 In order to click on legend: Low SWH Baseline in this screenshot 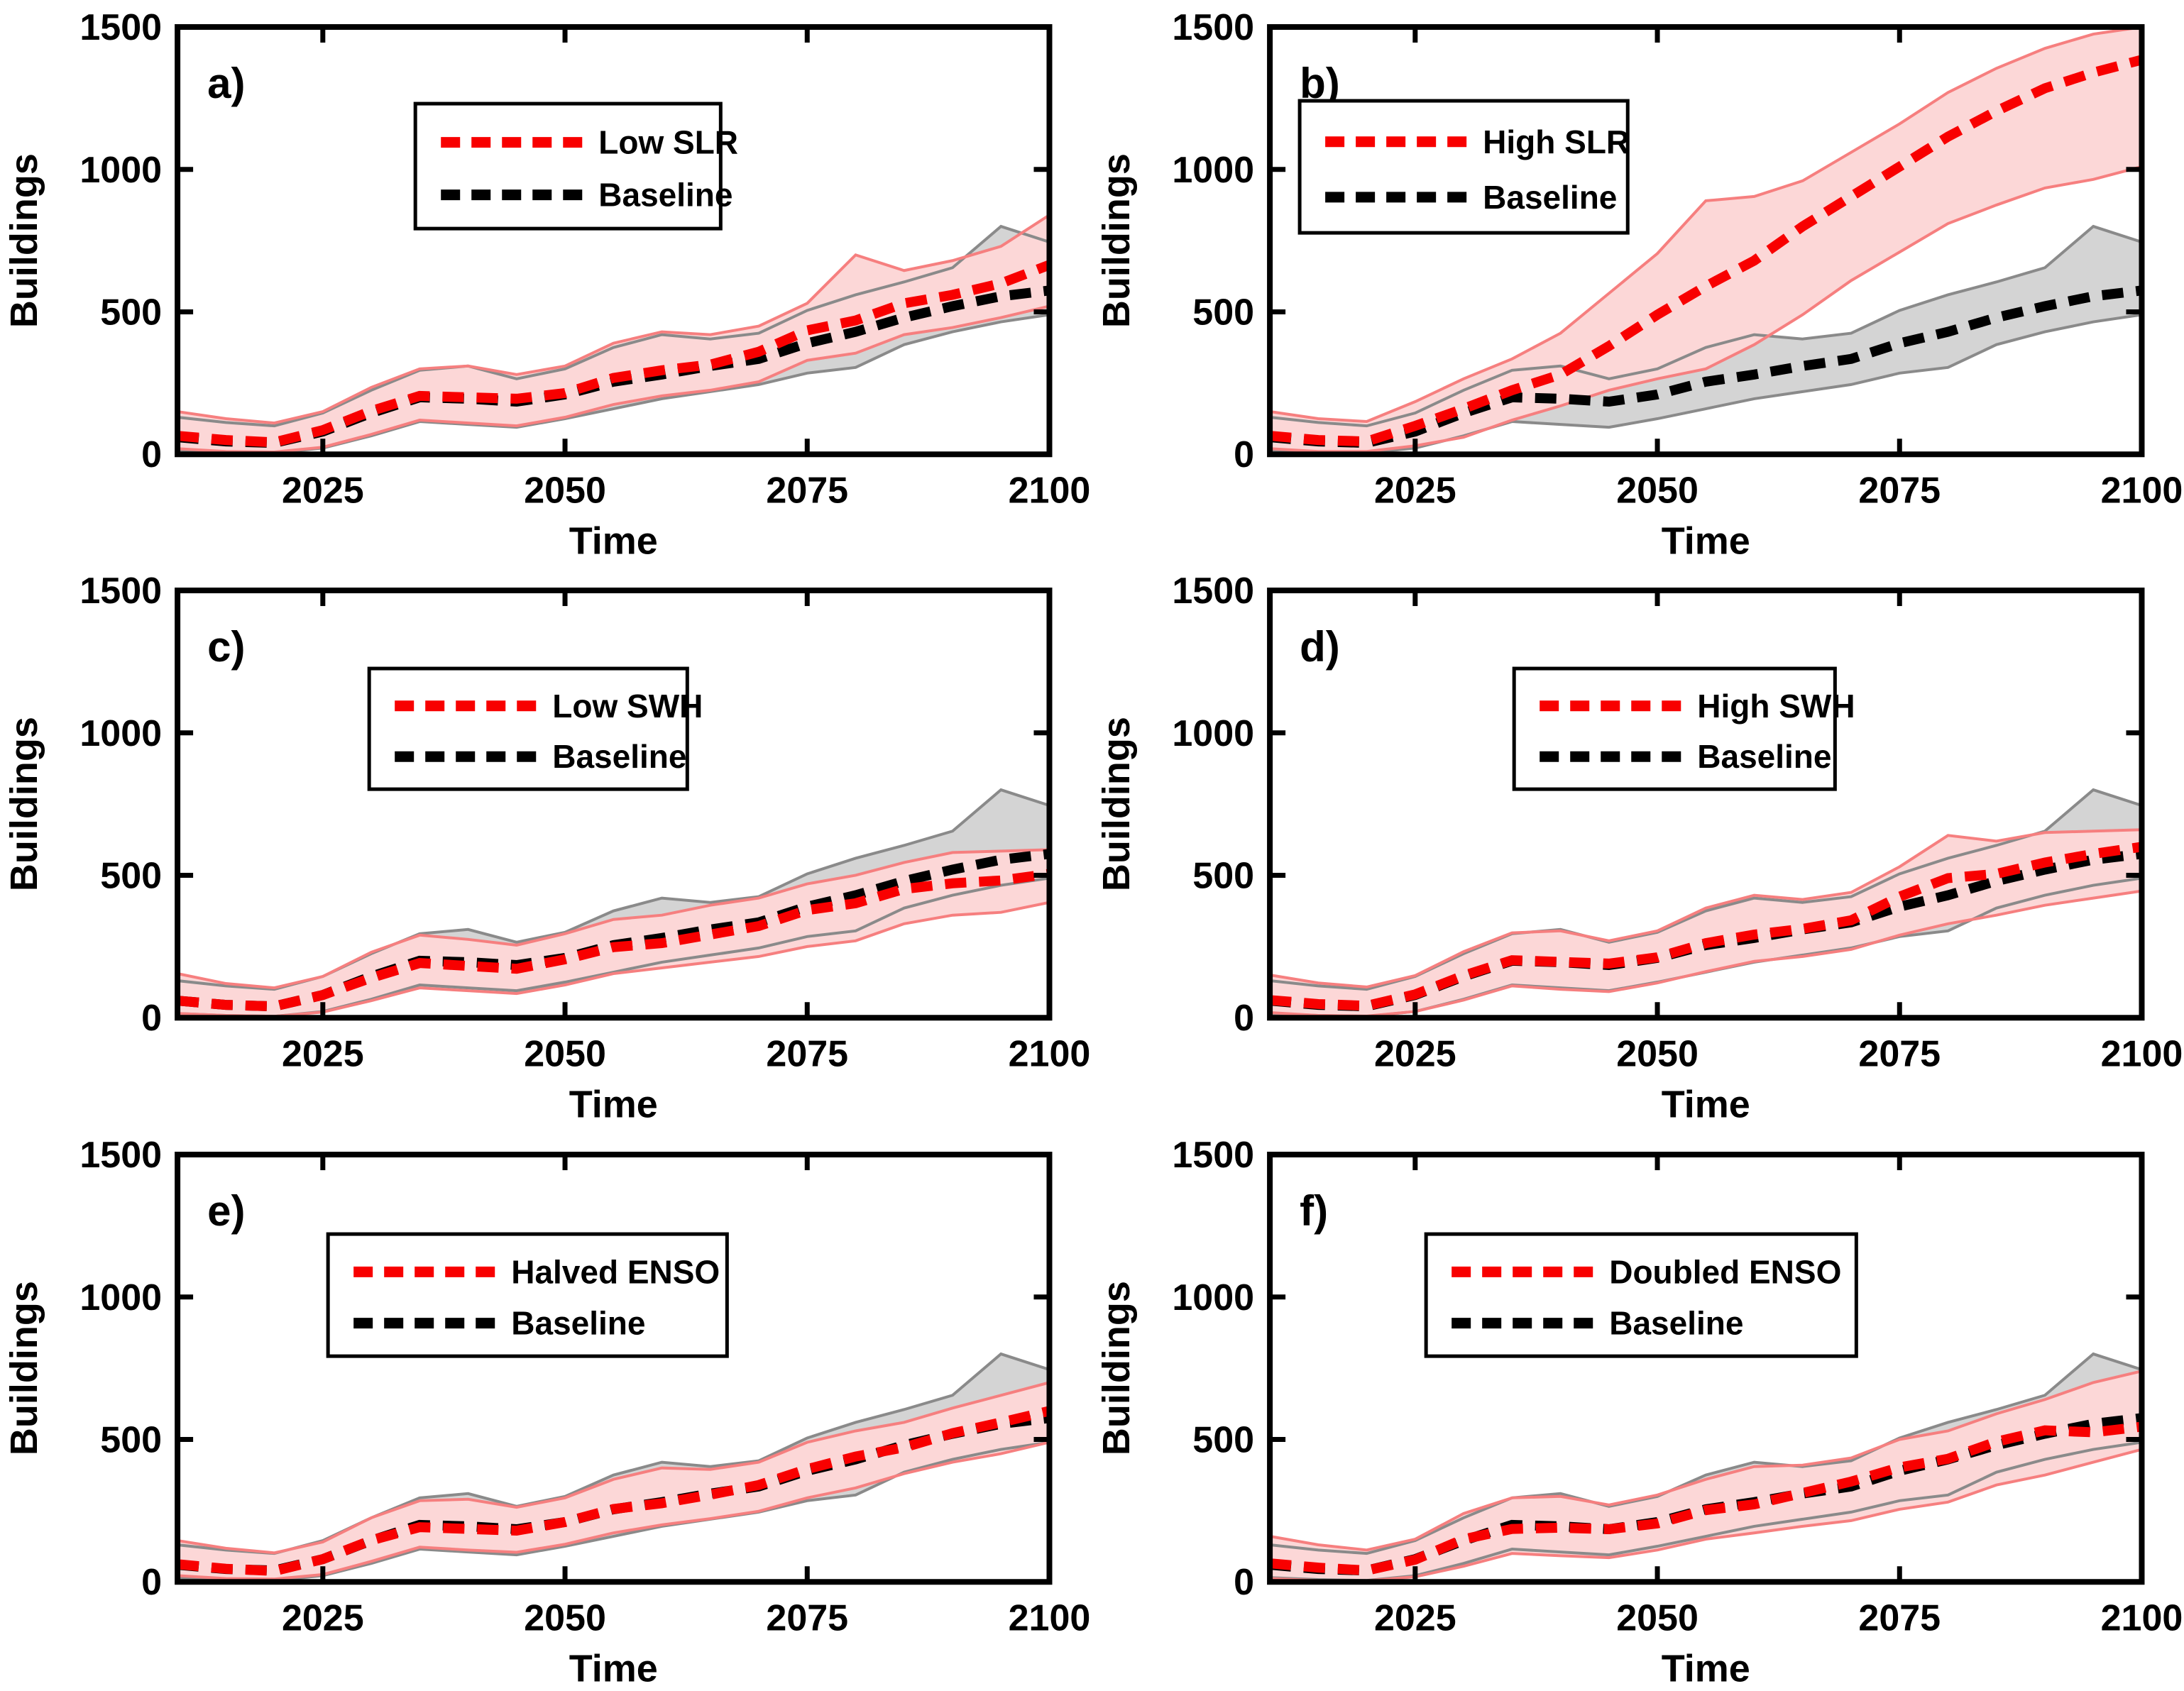, I will do `click(535, 729)`.